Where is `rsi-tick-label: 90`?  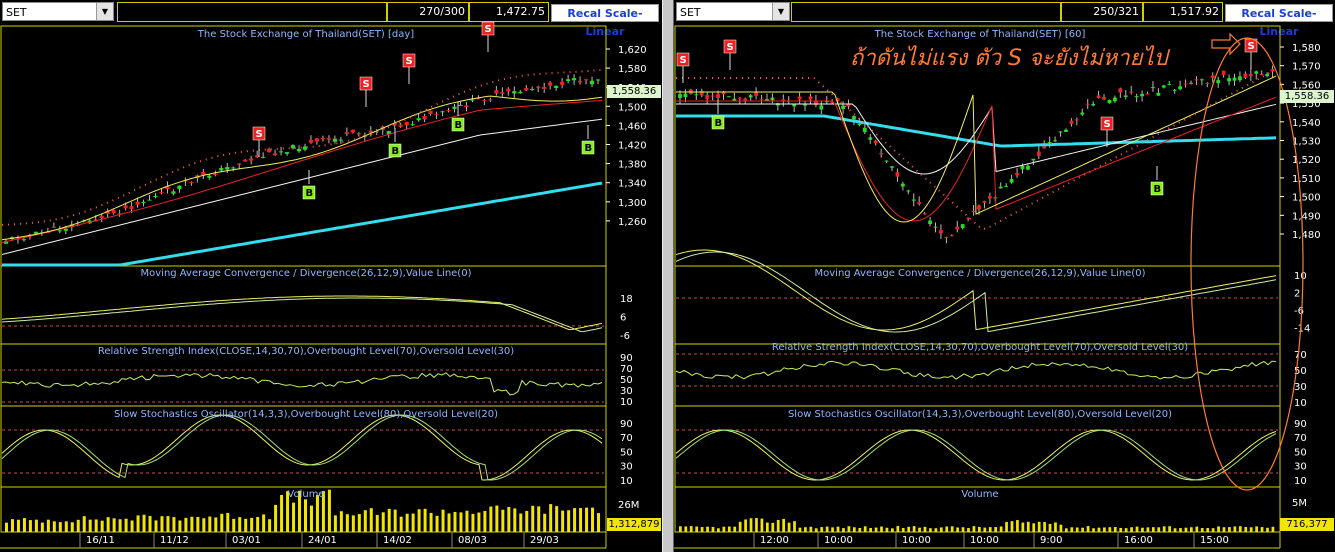
rsi-tick-label: 90 is located at coordinates (626, 358).